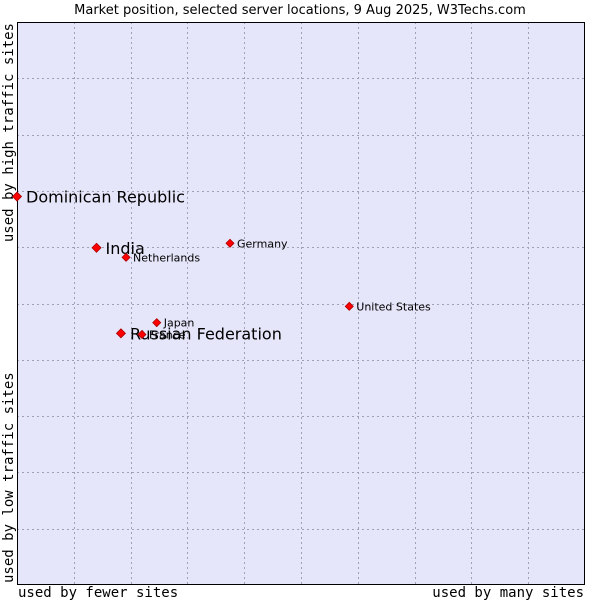 The height and width of the screenshot is (600, 600). What do you see at coordinates (262, 243) in the screenshot?
I see `point-label: Germany` at bounding box center [262, 243].